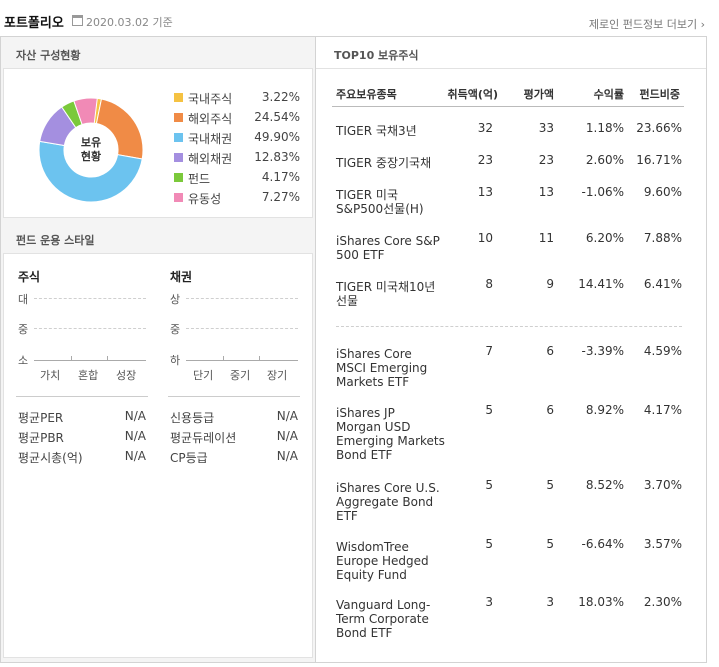  Describe the element at coordinates (280, 97) in the screenshot. I see `legend-value: 3.22%` at that location.